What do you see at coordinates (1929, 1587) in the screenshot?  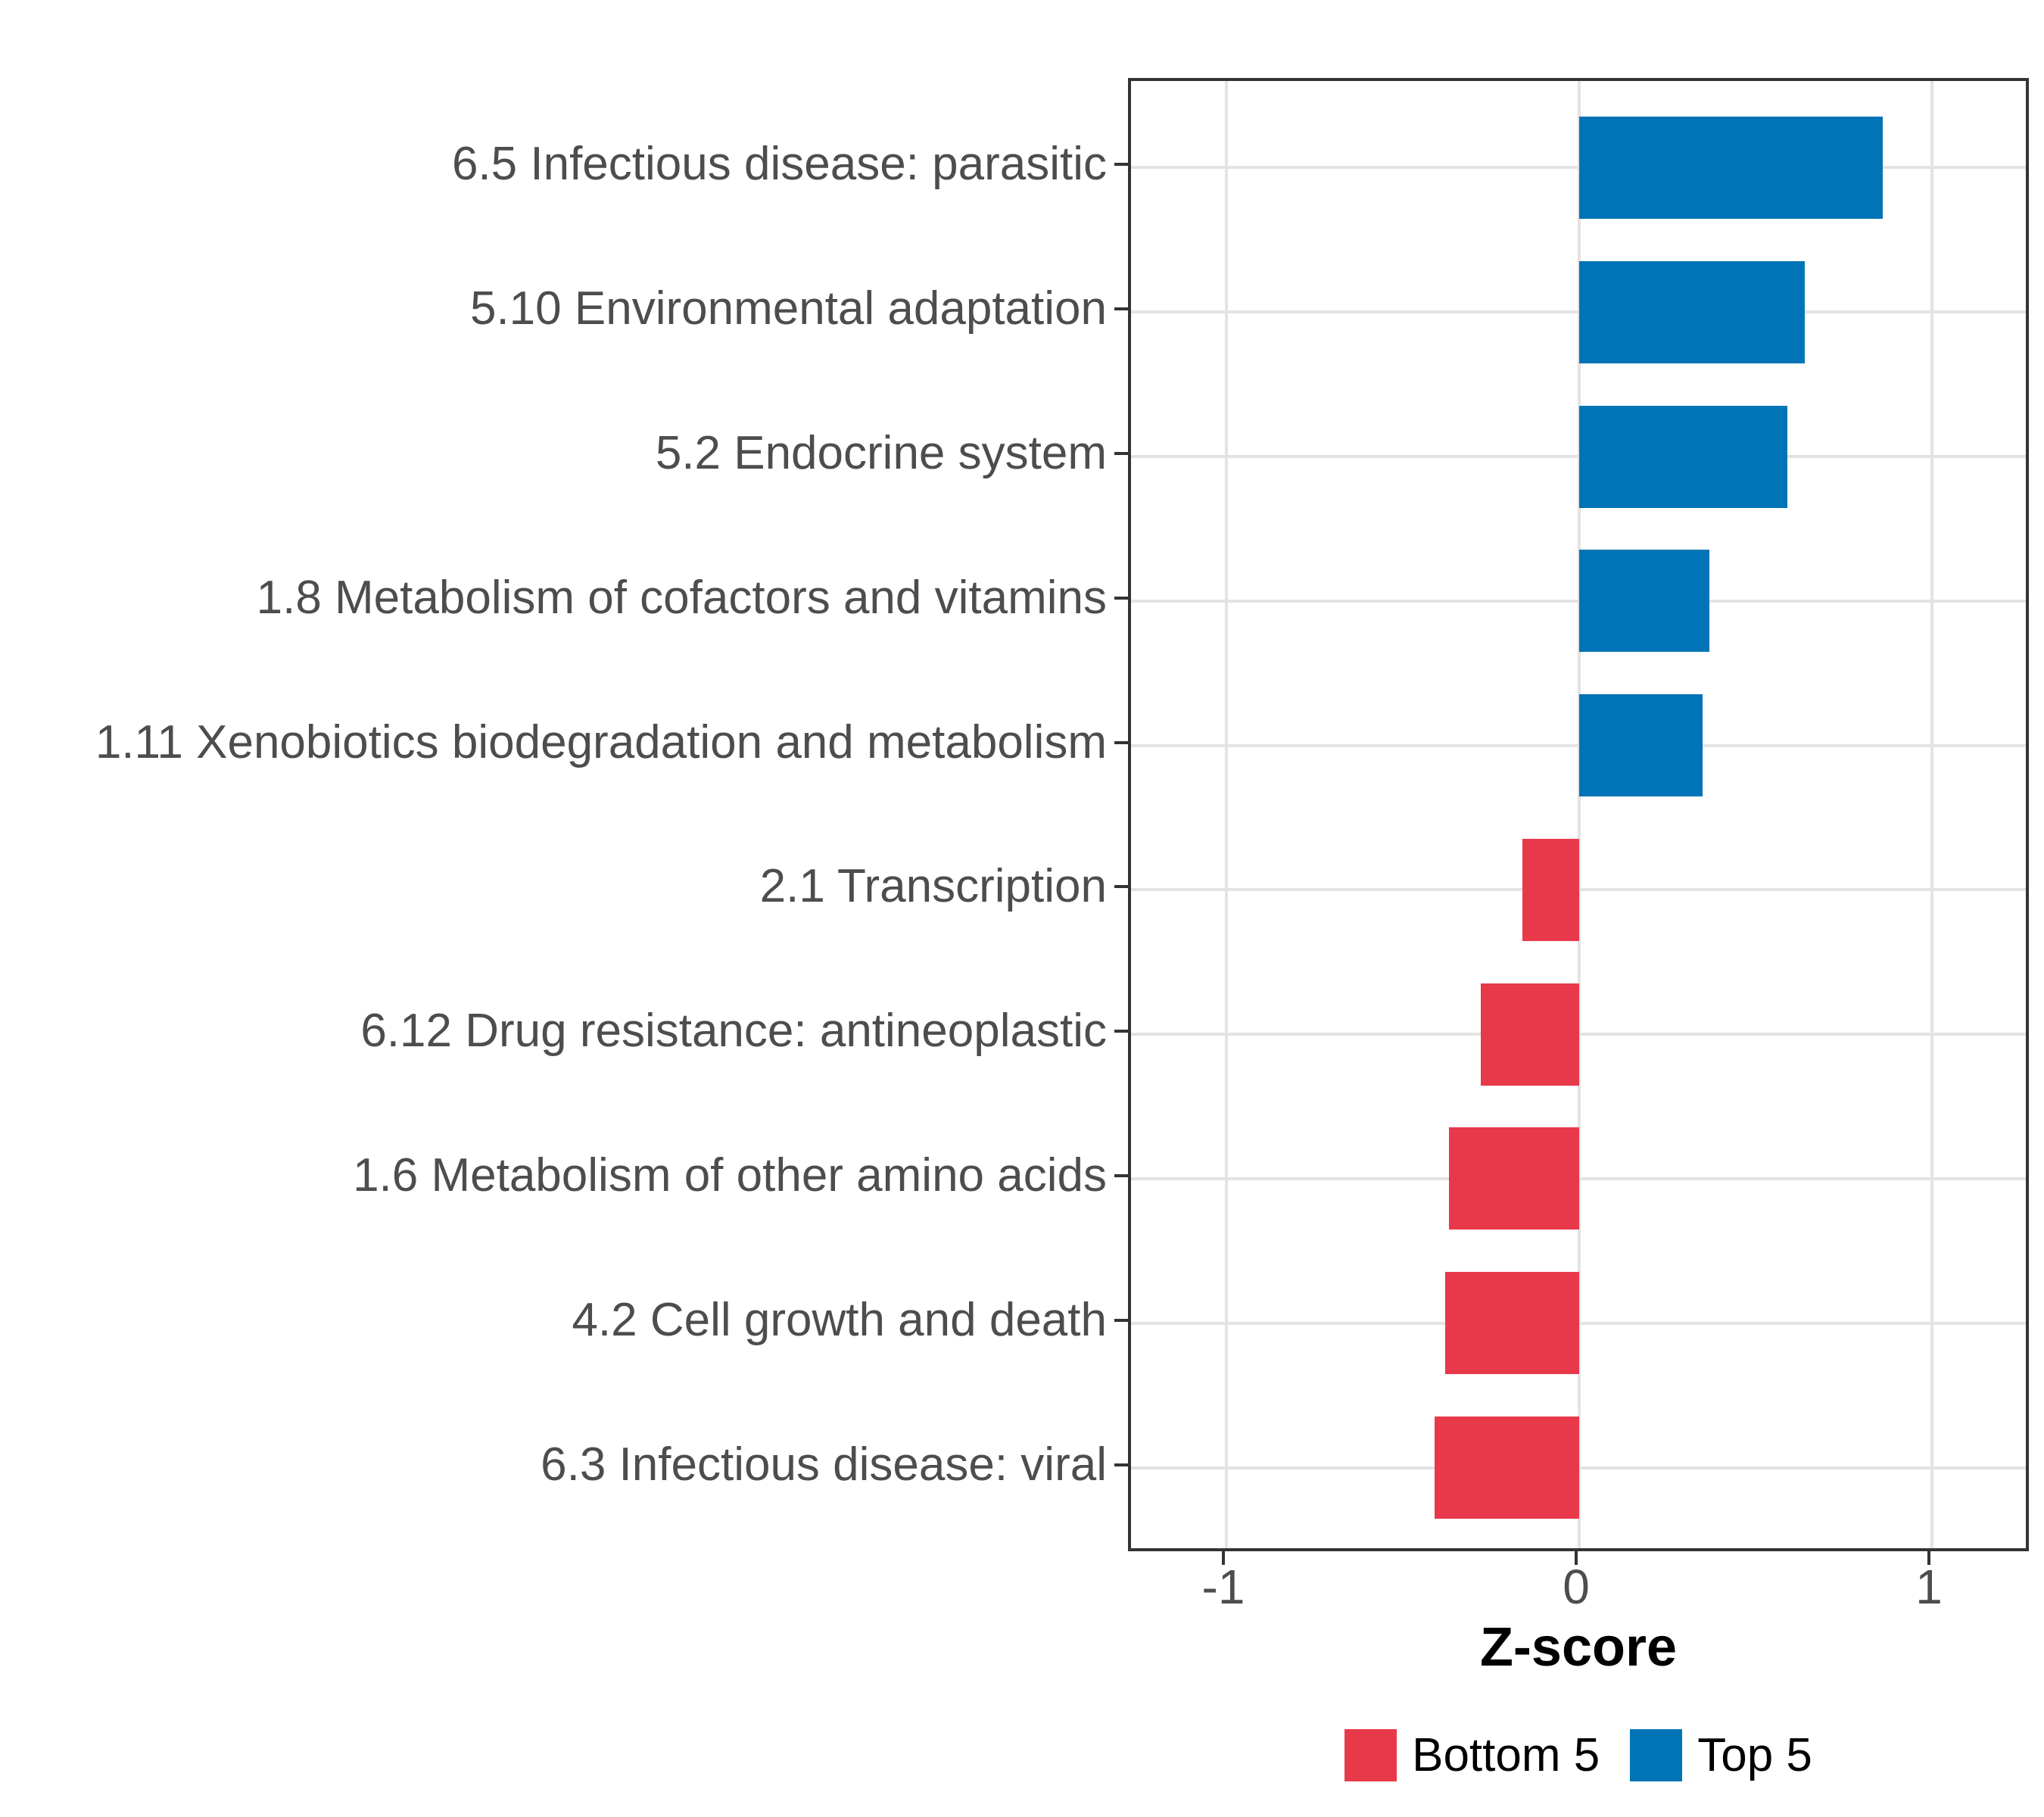 I see `x-tick-label: 1` at bounding box center [1929, 1587].